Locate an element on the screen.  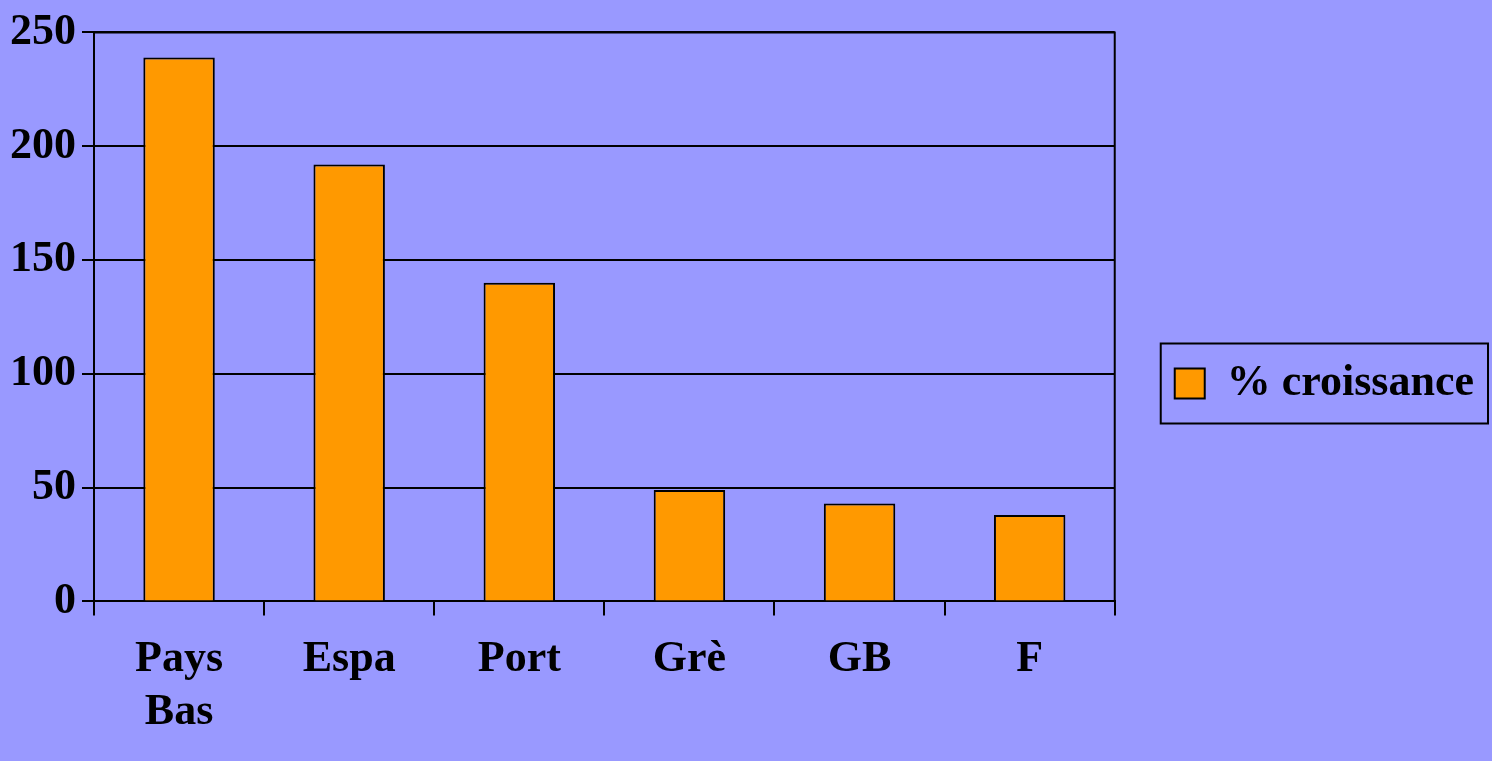
y-tick-label: 0 is located at coordinates (65, 598).